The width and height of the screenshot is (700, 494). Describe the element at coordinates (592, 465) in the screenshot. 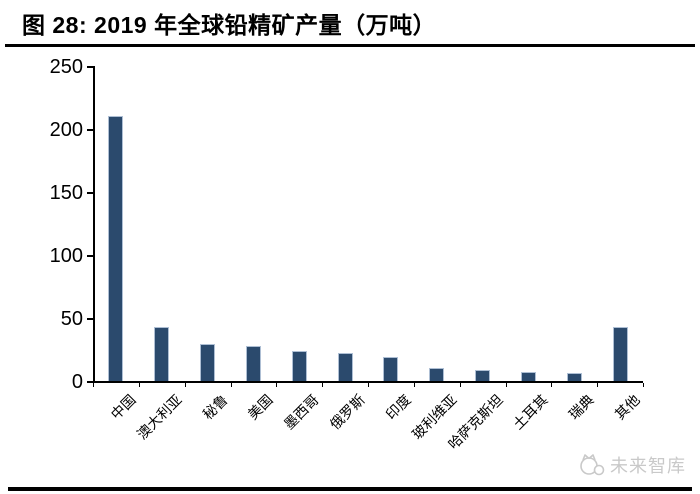

I see `weilai-zhiku-logo-icon` at that location.